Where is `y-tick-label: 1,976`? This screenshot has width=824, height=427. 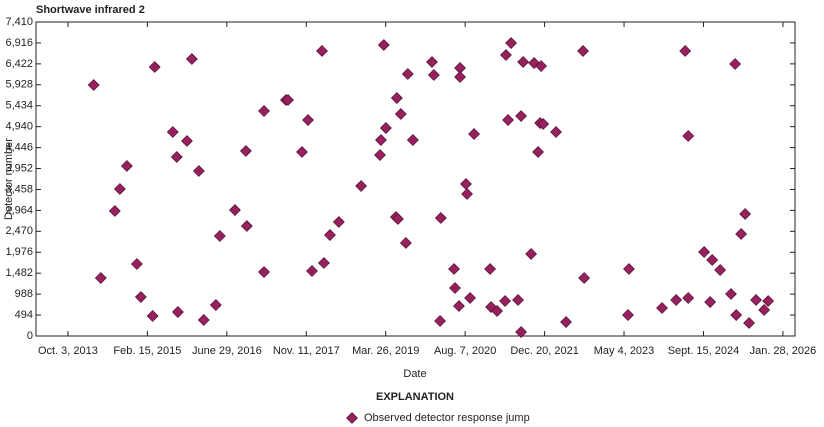
y-tick-label: 1,976 is located at coordinates (19, 252).